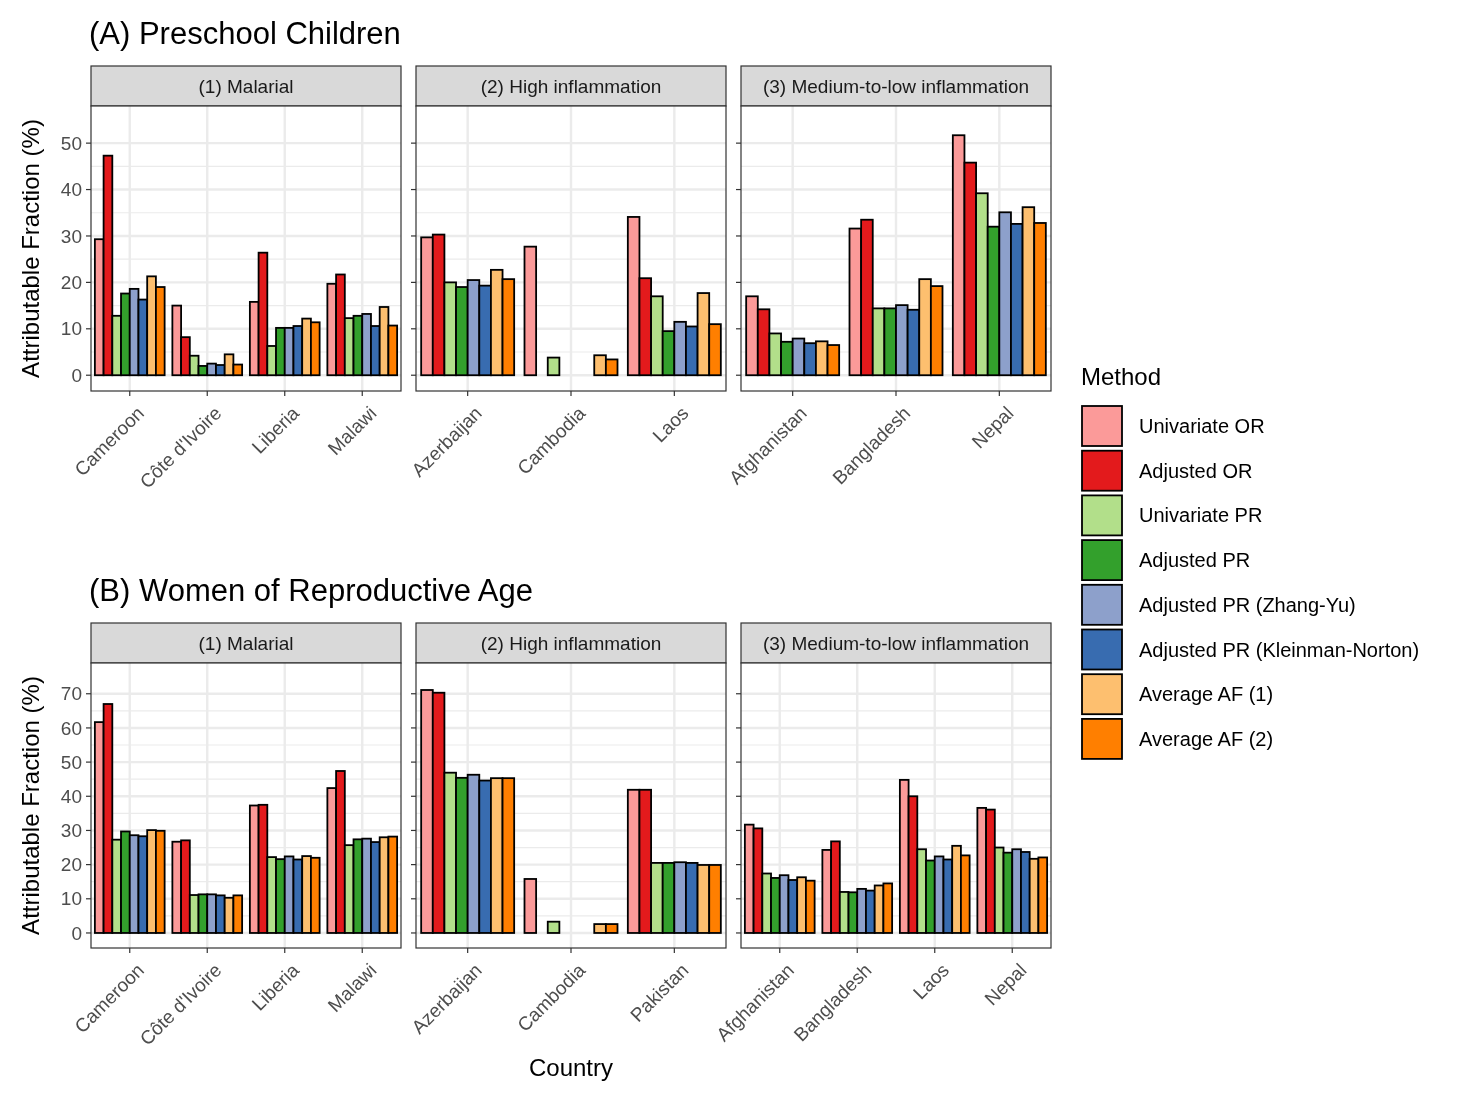 The width and height of the screenshot is (1468, 1093). I want to click on legend-title: Method, so click(1121, 376).